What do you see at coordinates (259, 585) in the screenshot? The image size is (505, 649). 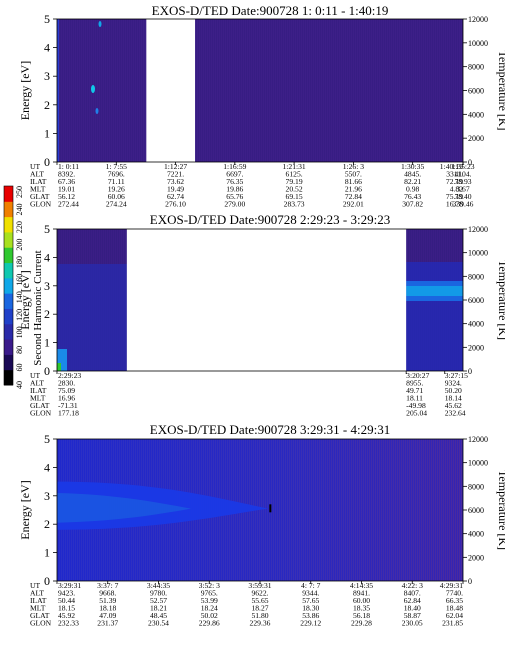 I see `ephemeris-value: 3:59:31` at bounding box center [259, 585].